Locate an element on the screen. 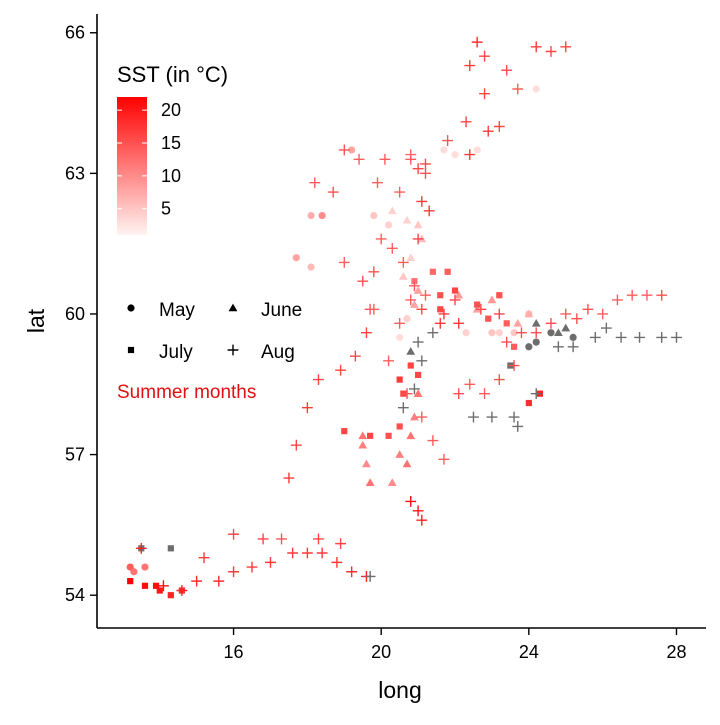 The image size is (720, 725). x-tick-label: 24 is located at coordinates (529, 652).